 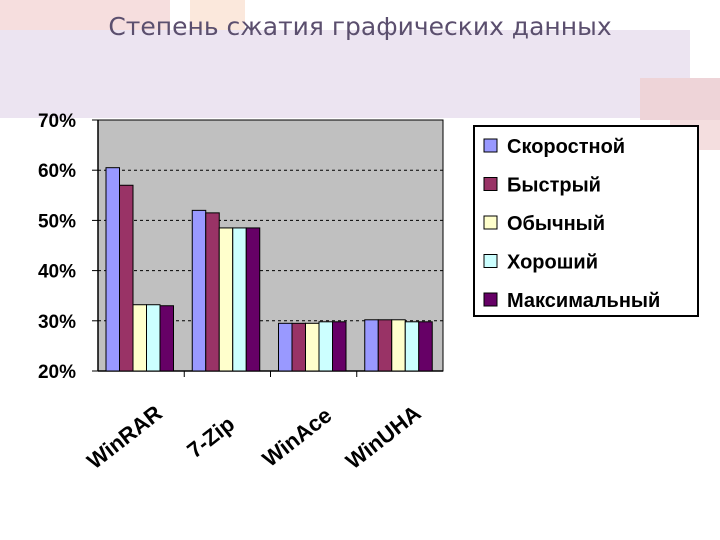 What do you see at coordinates (57, 272) in the screenshot?
I see `y-tick-label: 40%` at bounding box center [57, 272].